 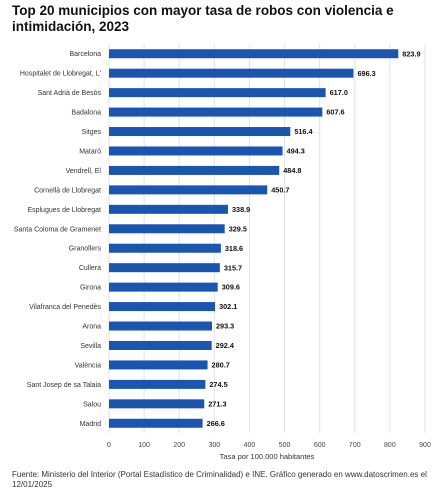 I want to click on x-tick-label: 400, so click(x=250, y=445).